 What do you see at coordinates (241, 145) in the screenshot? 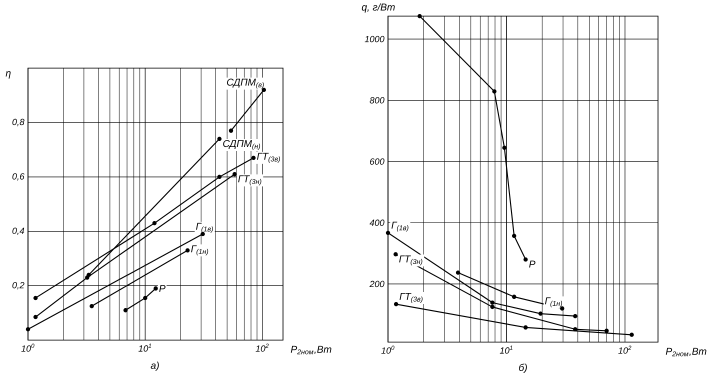
I see `series-label: СДПМ$_{(н)}$` at bounding box center [241, 145].